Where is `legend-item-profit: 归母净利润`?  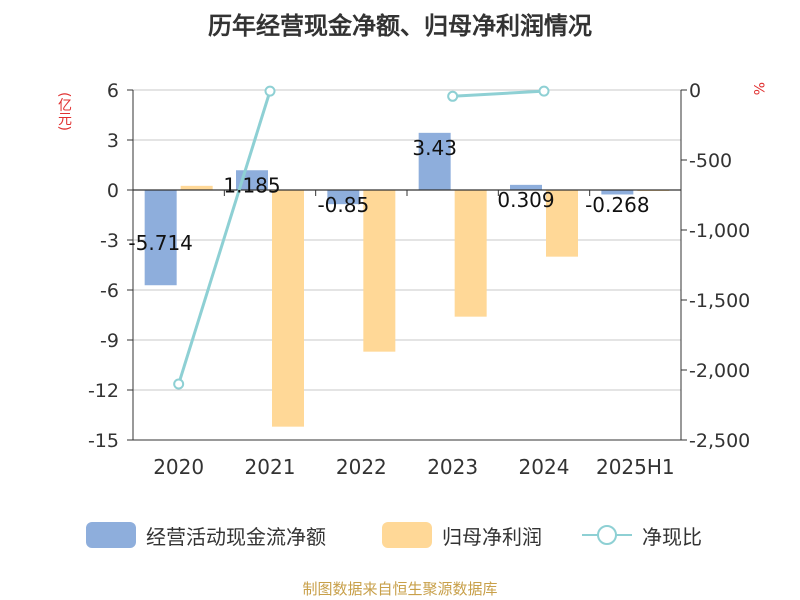 legend-item-profit: 归母净利润 is located at coordinates (462, 535).